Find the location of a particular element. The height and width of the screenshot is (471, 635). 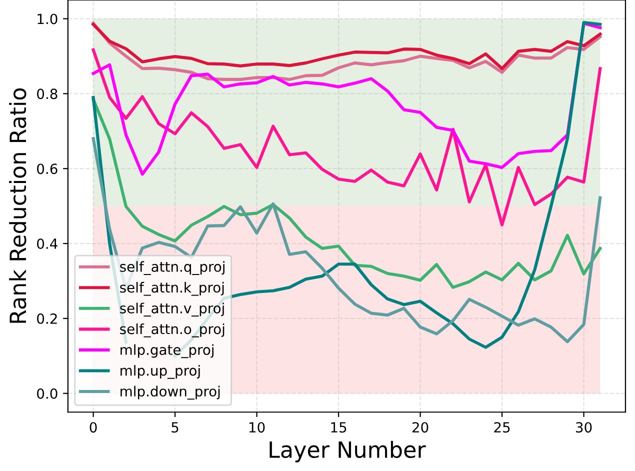

y-tick-label: 0.8 is located at coordinates (47, 94).